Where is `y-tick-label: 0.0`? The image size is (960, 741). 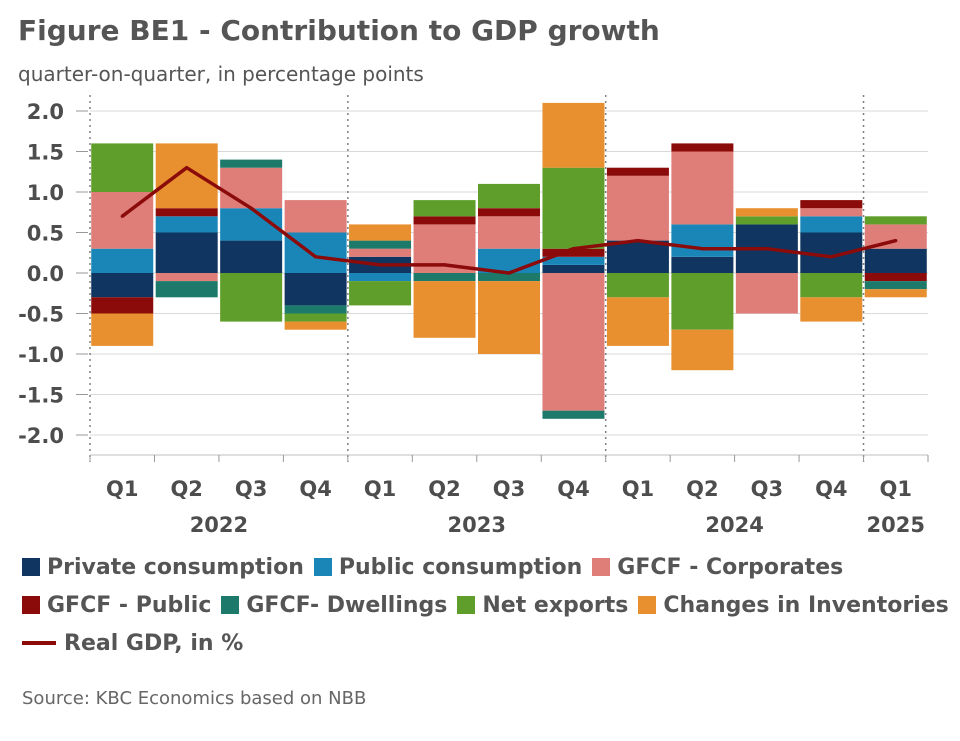 y-tick-label: 0.0 is located at coordinates (45, 274).